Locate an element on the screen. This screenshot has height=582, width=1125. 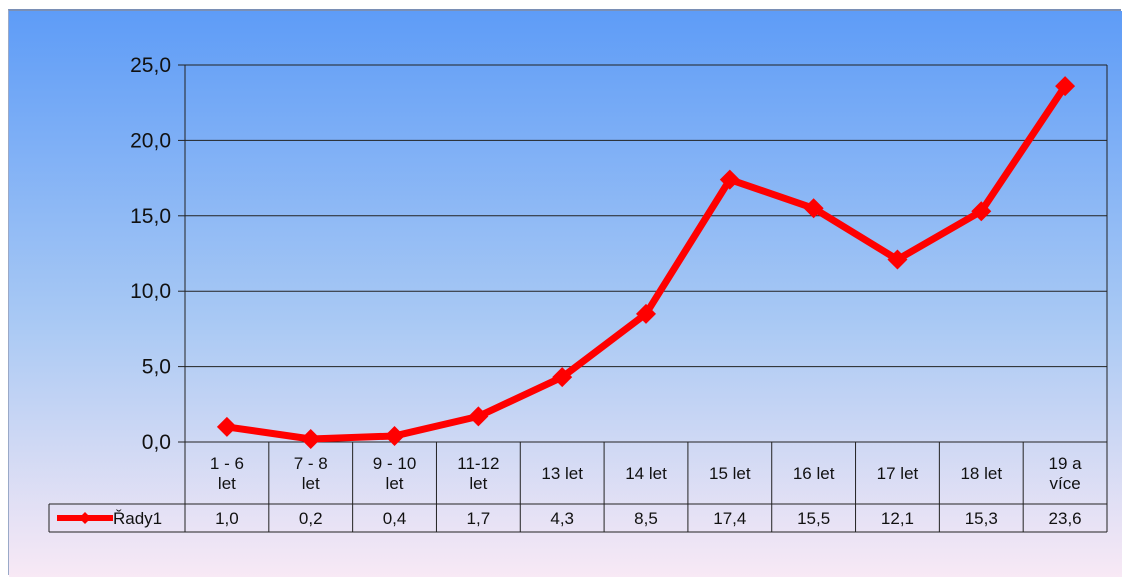
y-tick-label: 10,0 is located at coordinates (150, 291).